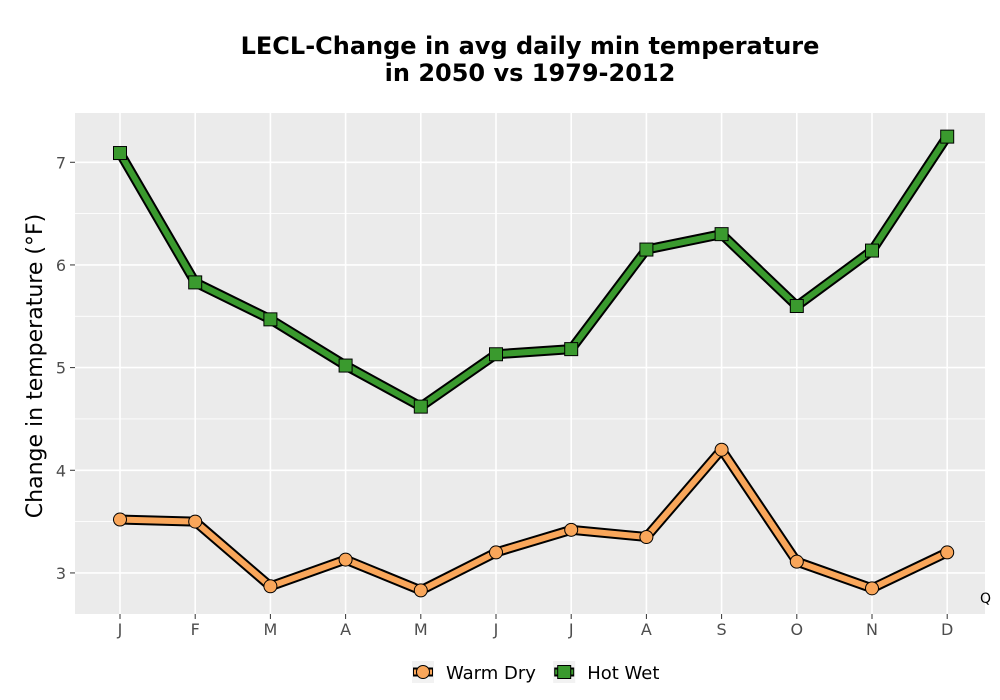 The width and height of the screenshot is (1000, 700). What do you see at coordinates (195, 629) in the screenshot?
I see `x-tick-label: F` at bounding box center [195, 629].